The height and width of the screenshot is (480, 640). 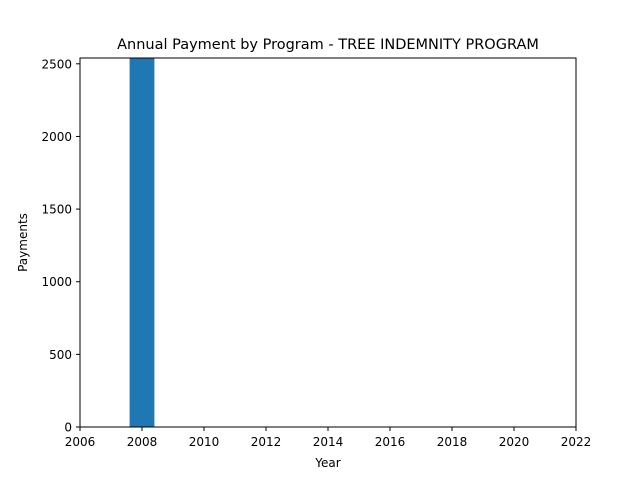 What do you see at coordinates (60, 355) in the screenshot?
I see `y-tick-label: 500` at bounding box center [60, 355].